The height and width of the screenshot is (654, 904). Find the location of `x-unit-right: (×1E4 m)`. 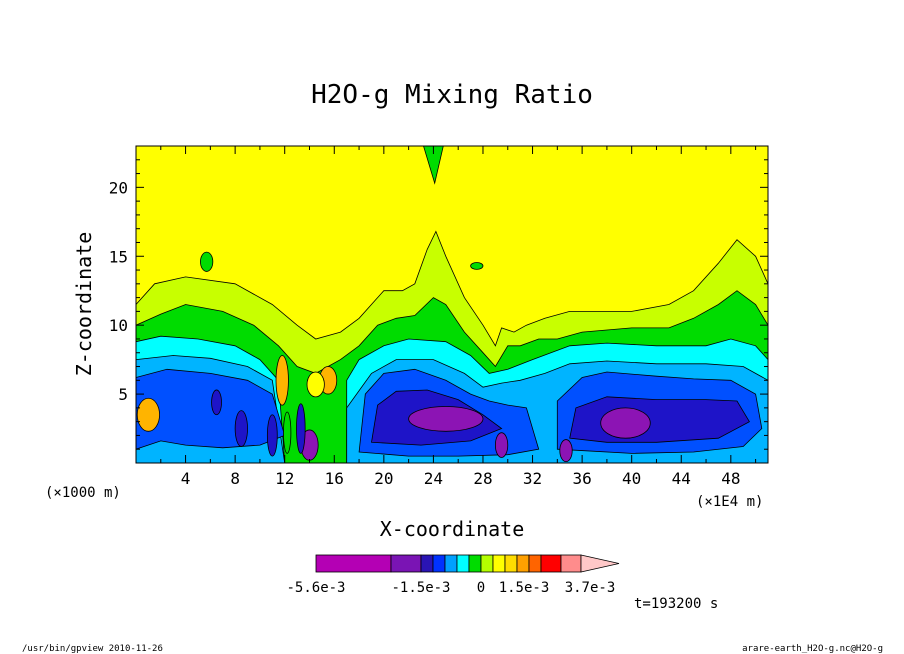

x-unit-right: (×1E4 m) is located at coordinates (729, 502).